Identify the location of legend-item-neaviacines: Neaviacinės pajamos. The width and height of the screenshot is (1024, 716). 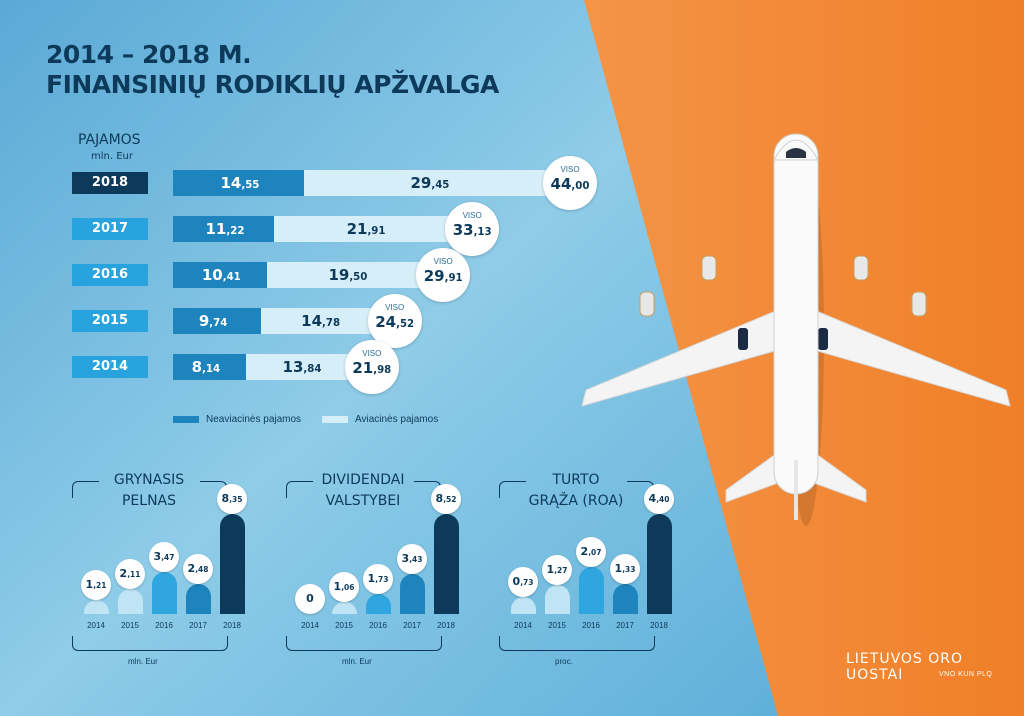
(237, 419).